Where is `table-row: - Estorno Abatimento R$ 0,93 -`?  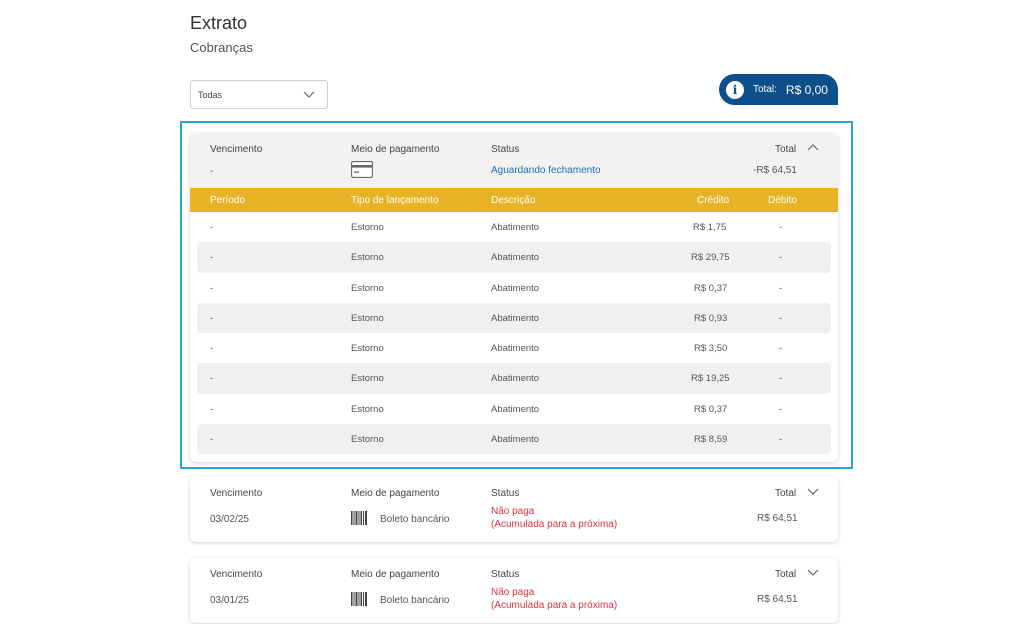
table-row: - Estorno Abatimento R$ 0,93 - is located at coordinates (514, 318).